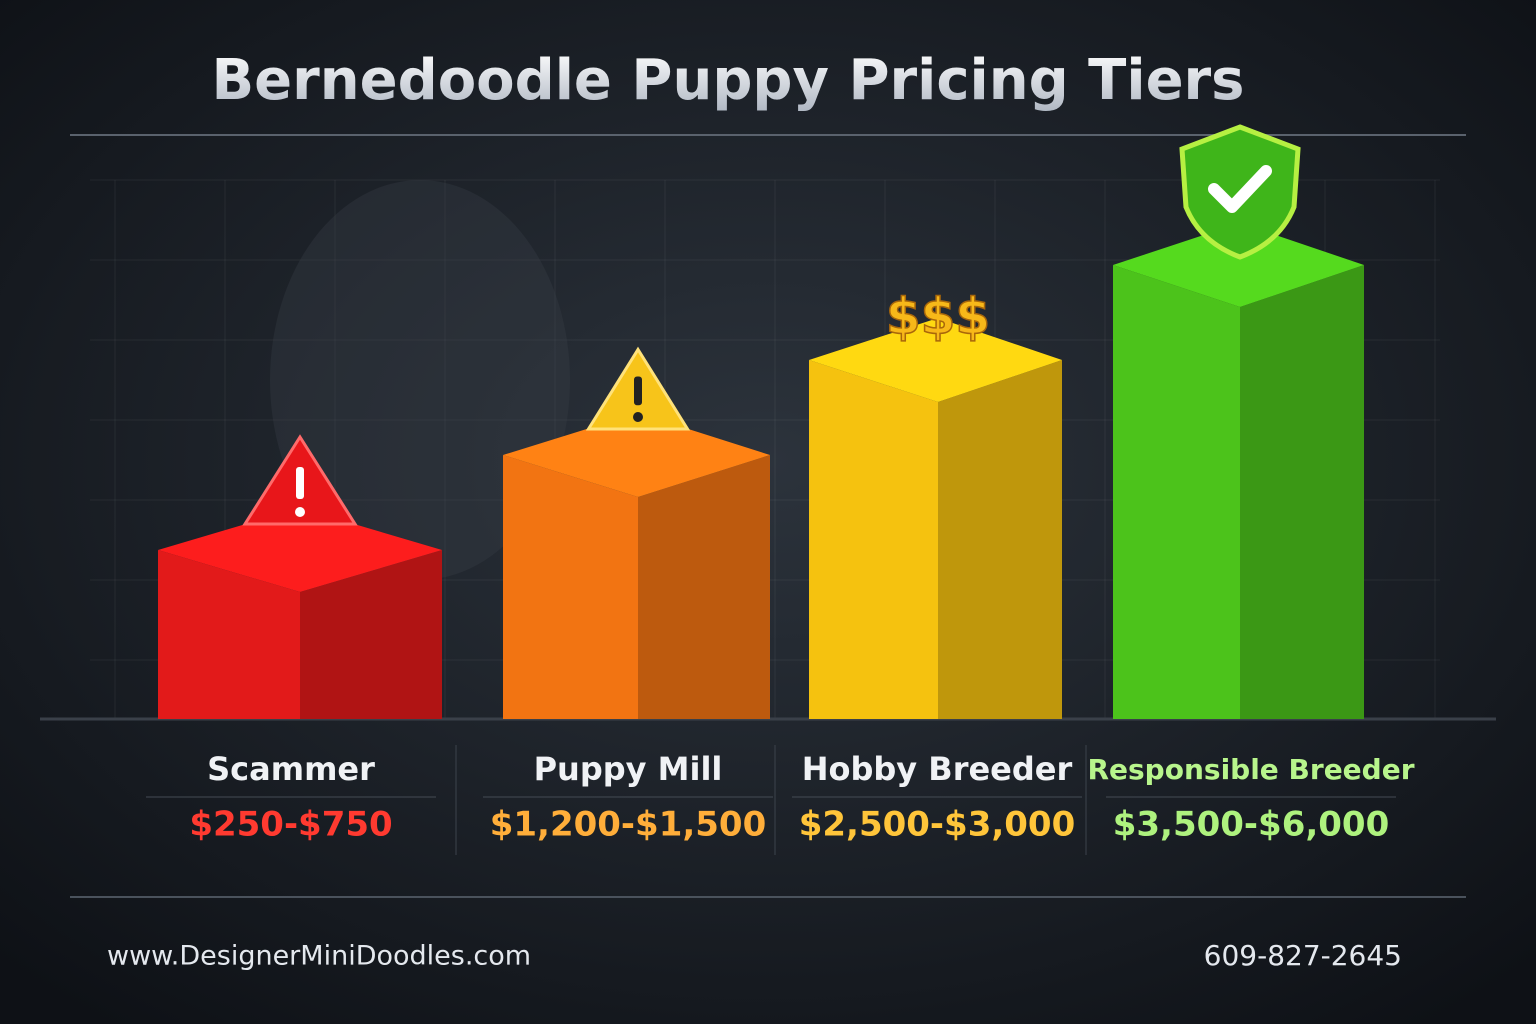  Describe the element at coordinates (1251, 825) in the screenshot. I see `tier-price: $3,500-$6,000` at that location.